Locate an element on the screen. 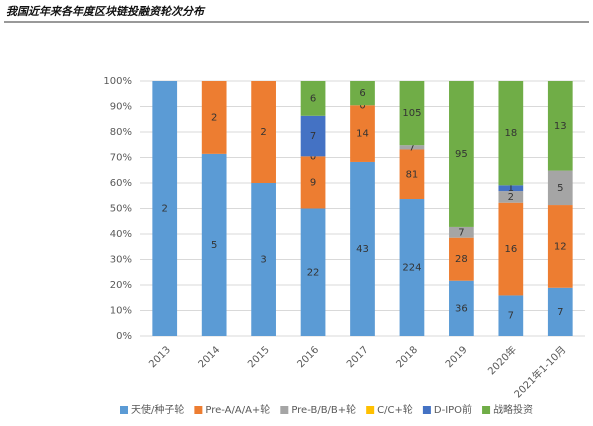  chart-title: 我国近年来各年度区块链投融资轮次分布 is located at coordinates (106, 11).